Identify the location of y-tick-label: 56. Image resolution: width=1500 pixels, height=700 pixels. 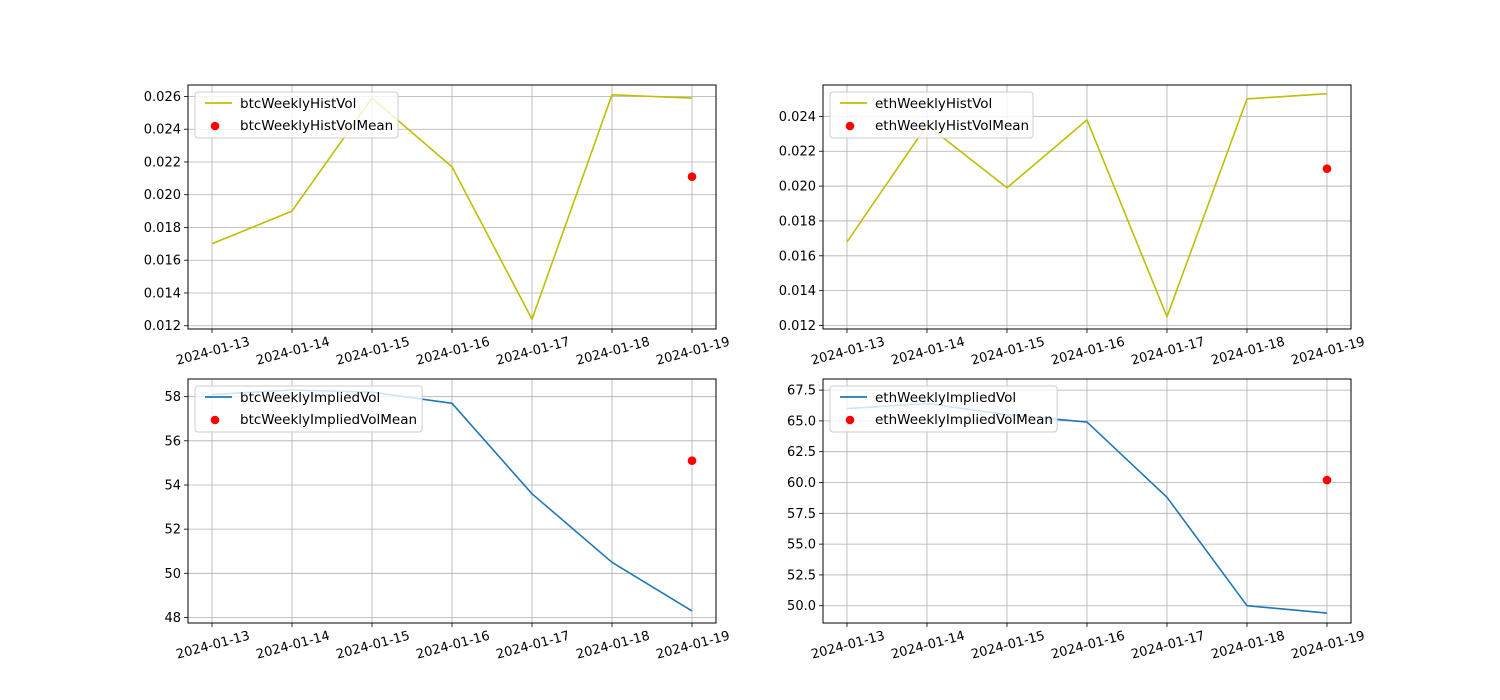
(172, 441).